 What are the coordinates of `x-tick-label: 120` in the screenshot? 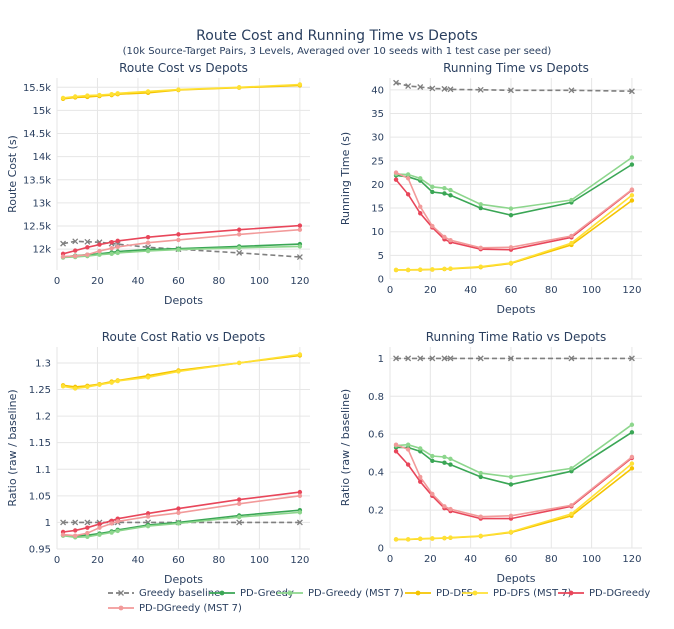 It's located at (299, 281).